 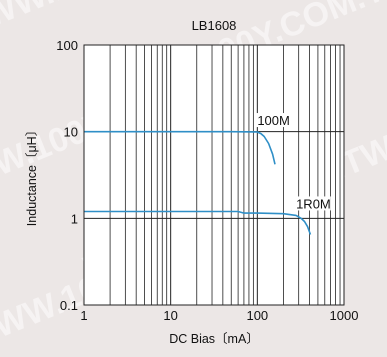 What do you see at coordinates (67, 45) in the screenshot?
I see `y-tick-label: 100` at bounding box center [67, 45].